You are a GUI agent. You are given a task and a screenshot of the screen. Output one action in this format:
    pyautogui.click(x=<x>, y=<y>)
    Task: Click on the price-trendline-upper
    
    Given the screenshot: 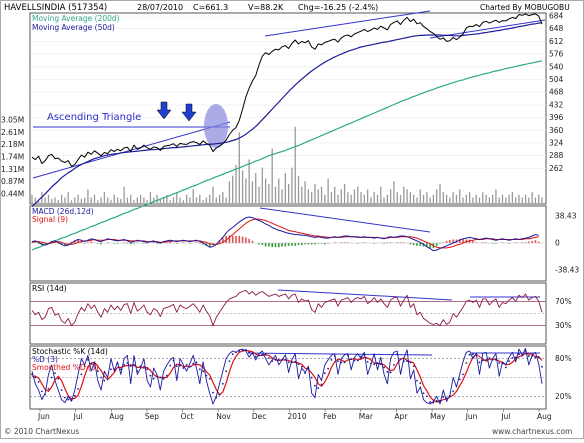 What is the action you would take?
    pyautogui.click(x=347, y=23)
    